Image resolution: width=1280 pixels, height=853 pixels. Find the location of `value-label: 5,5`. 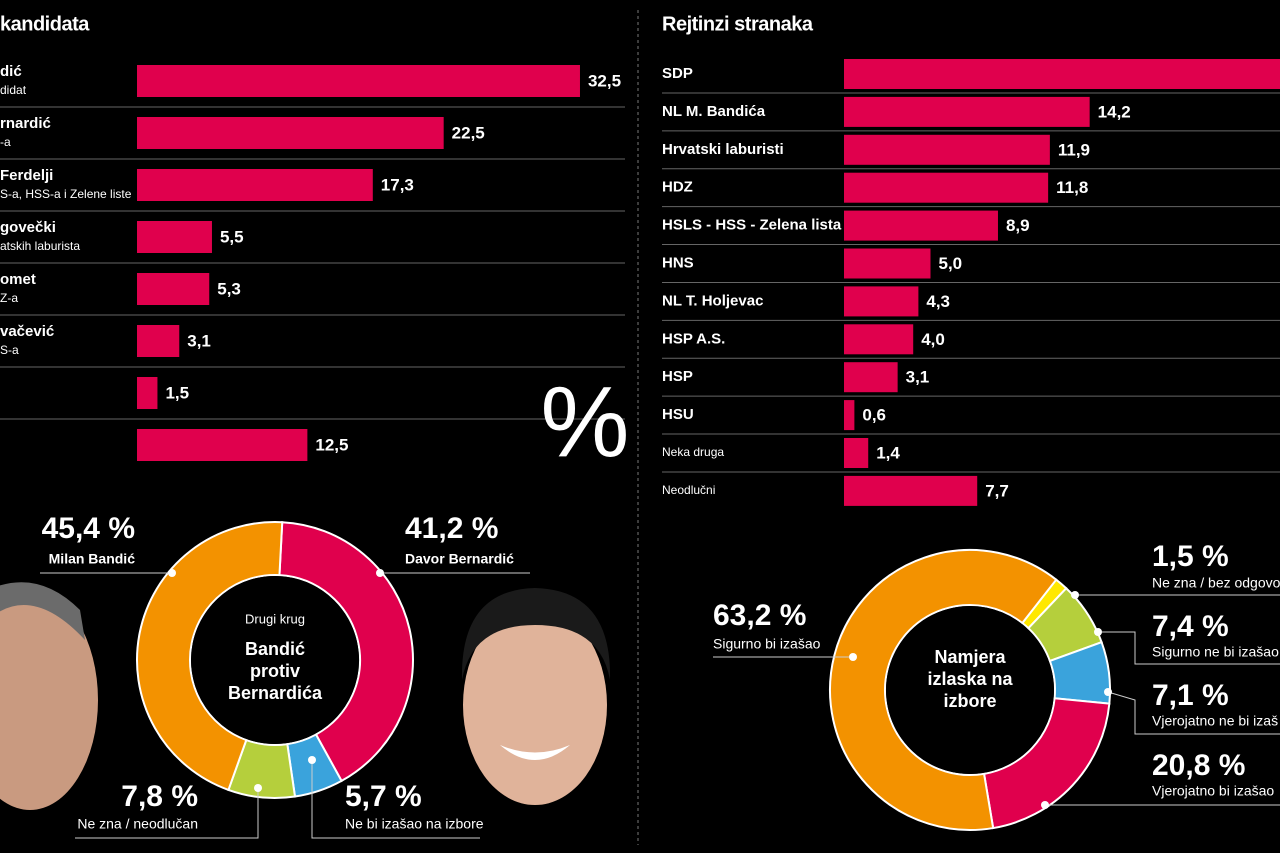

value-label: 5,5 is located at coordinates (232, 236).